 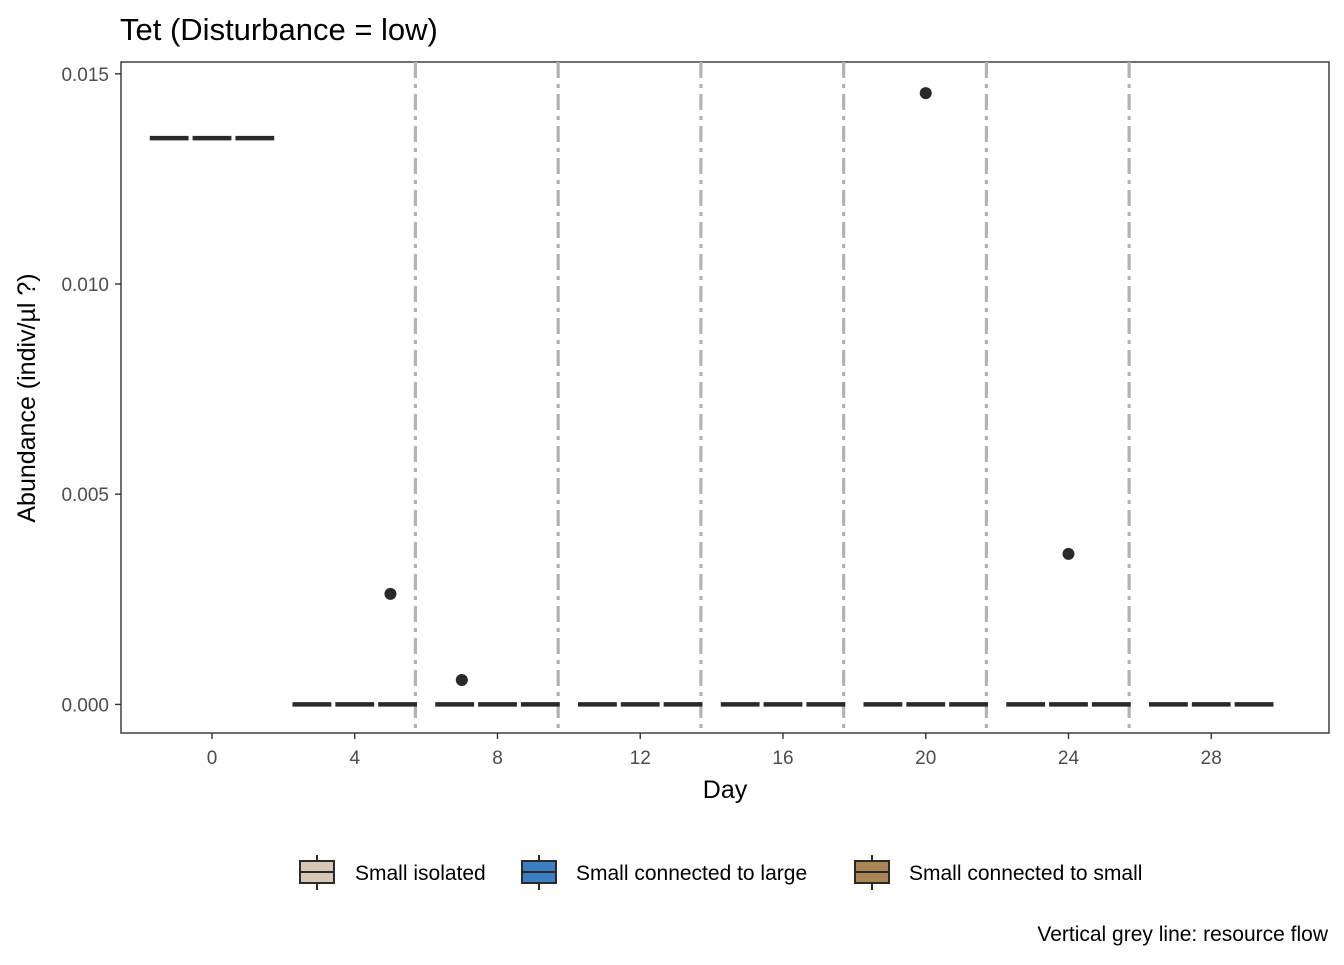 What do you see at coordinates (1069, 758) in the screenshot?
I see `x-tick-label: 24` at bounding box center [1069, 758].